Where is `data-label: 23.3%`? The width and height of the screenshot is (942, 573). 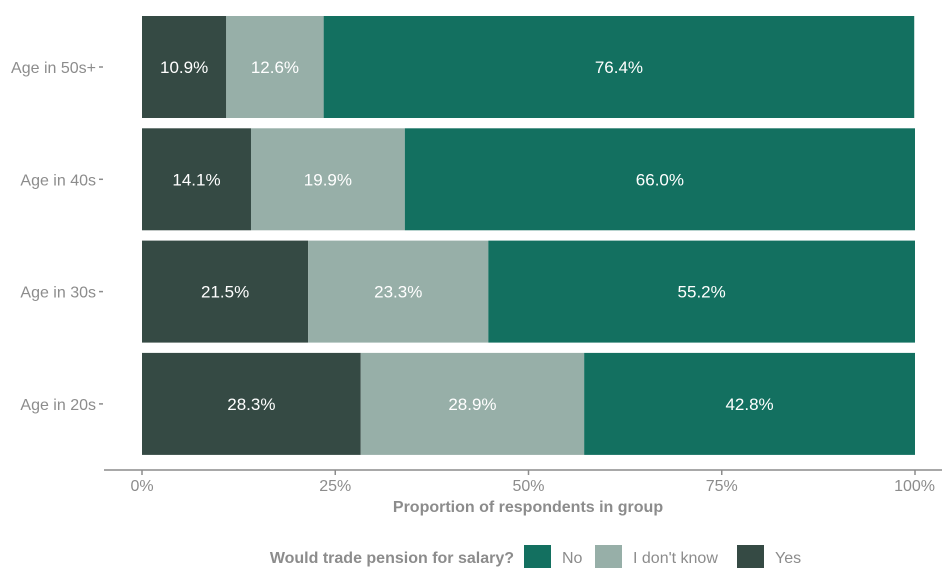 data-label: 23.3% is located at coordinates (398, 292).